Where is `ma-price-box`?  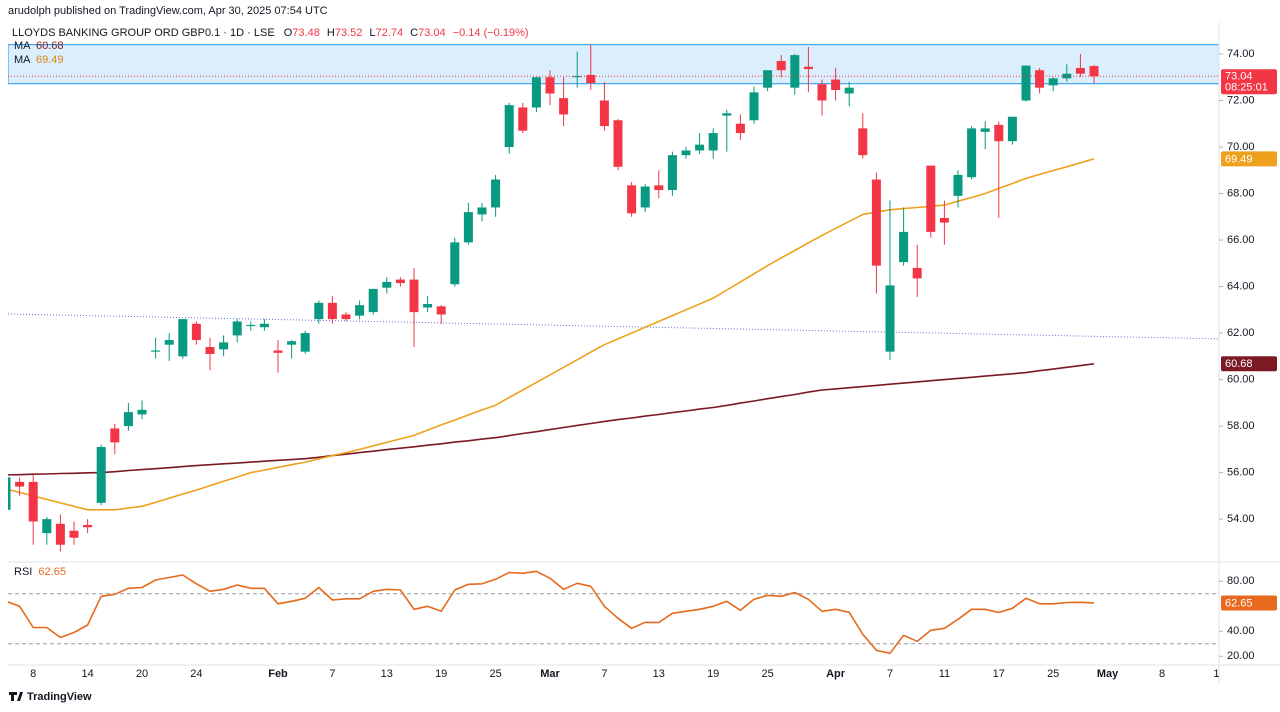 ma-price-box is located at coordinates (1249, 159).